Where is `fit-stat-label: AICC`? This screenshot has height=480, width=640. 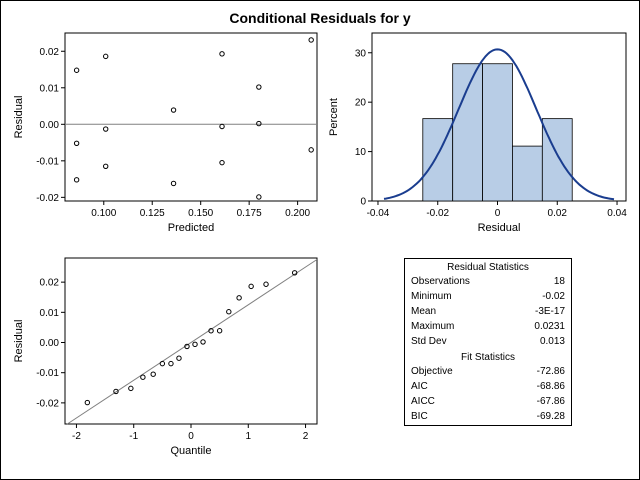 fit-stat-label: AICC is located at coordinates (423, 401).